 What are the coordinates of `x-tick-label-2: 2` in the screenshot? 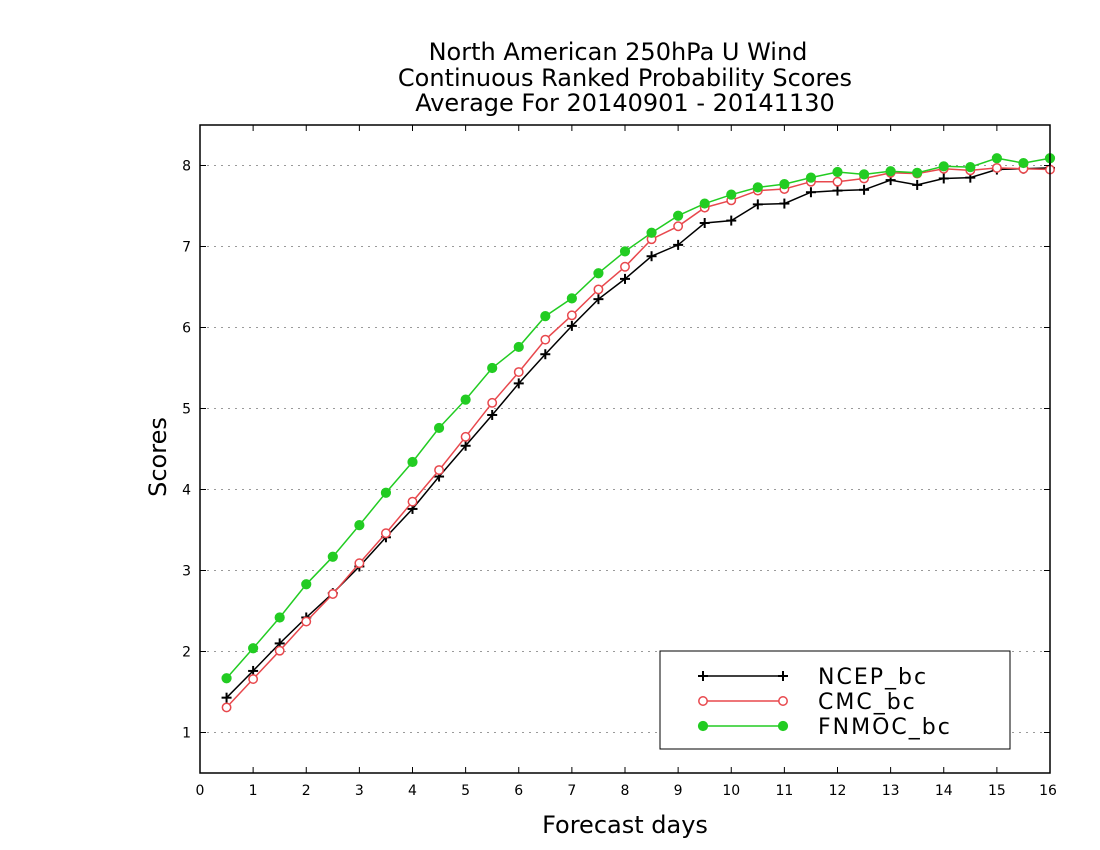 It's located at (306, 791).